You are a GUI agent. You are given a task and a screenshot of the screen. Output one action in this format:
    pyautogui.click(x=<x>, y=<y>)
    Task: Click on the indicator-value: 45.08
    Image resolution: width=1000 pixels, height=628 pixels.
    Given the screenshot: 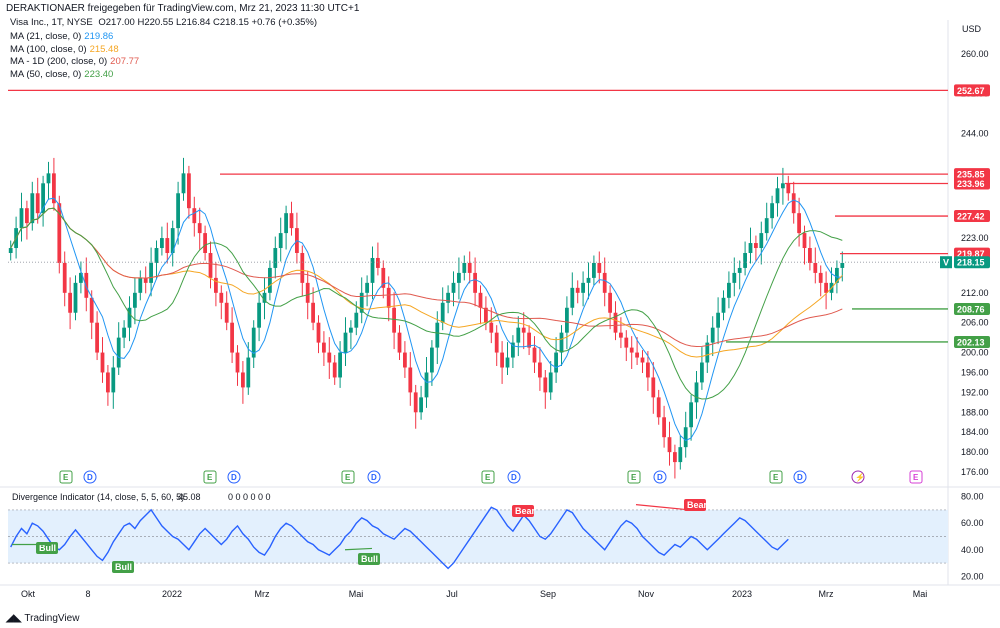 What is the action you would take?
    pyautogui.click(x=189, y=497)
    